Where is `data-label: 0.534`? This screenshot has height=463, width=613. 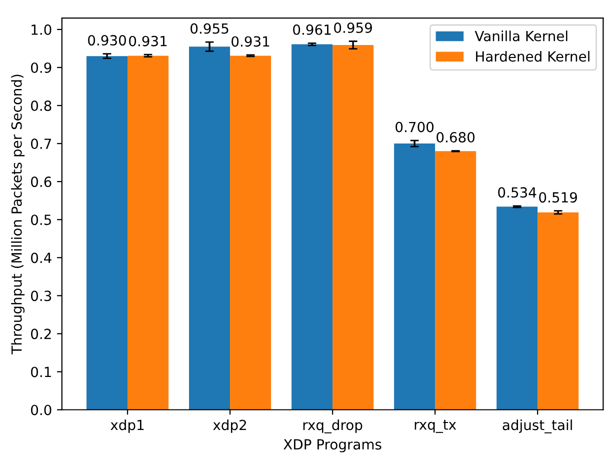 data-label: 0.534 is located at coordinates (517, 192).